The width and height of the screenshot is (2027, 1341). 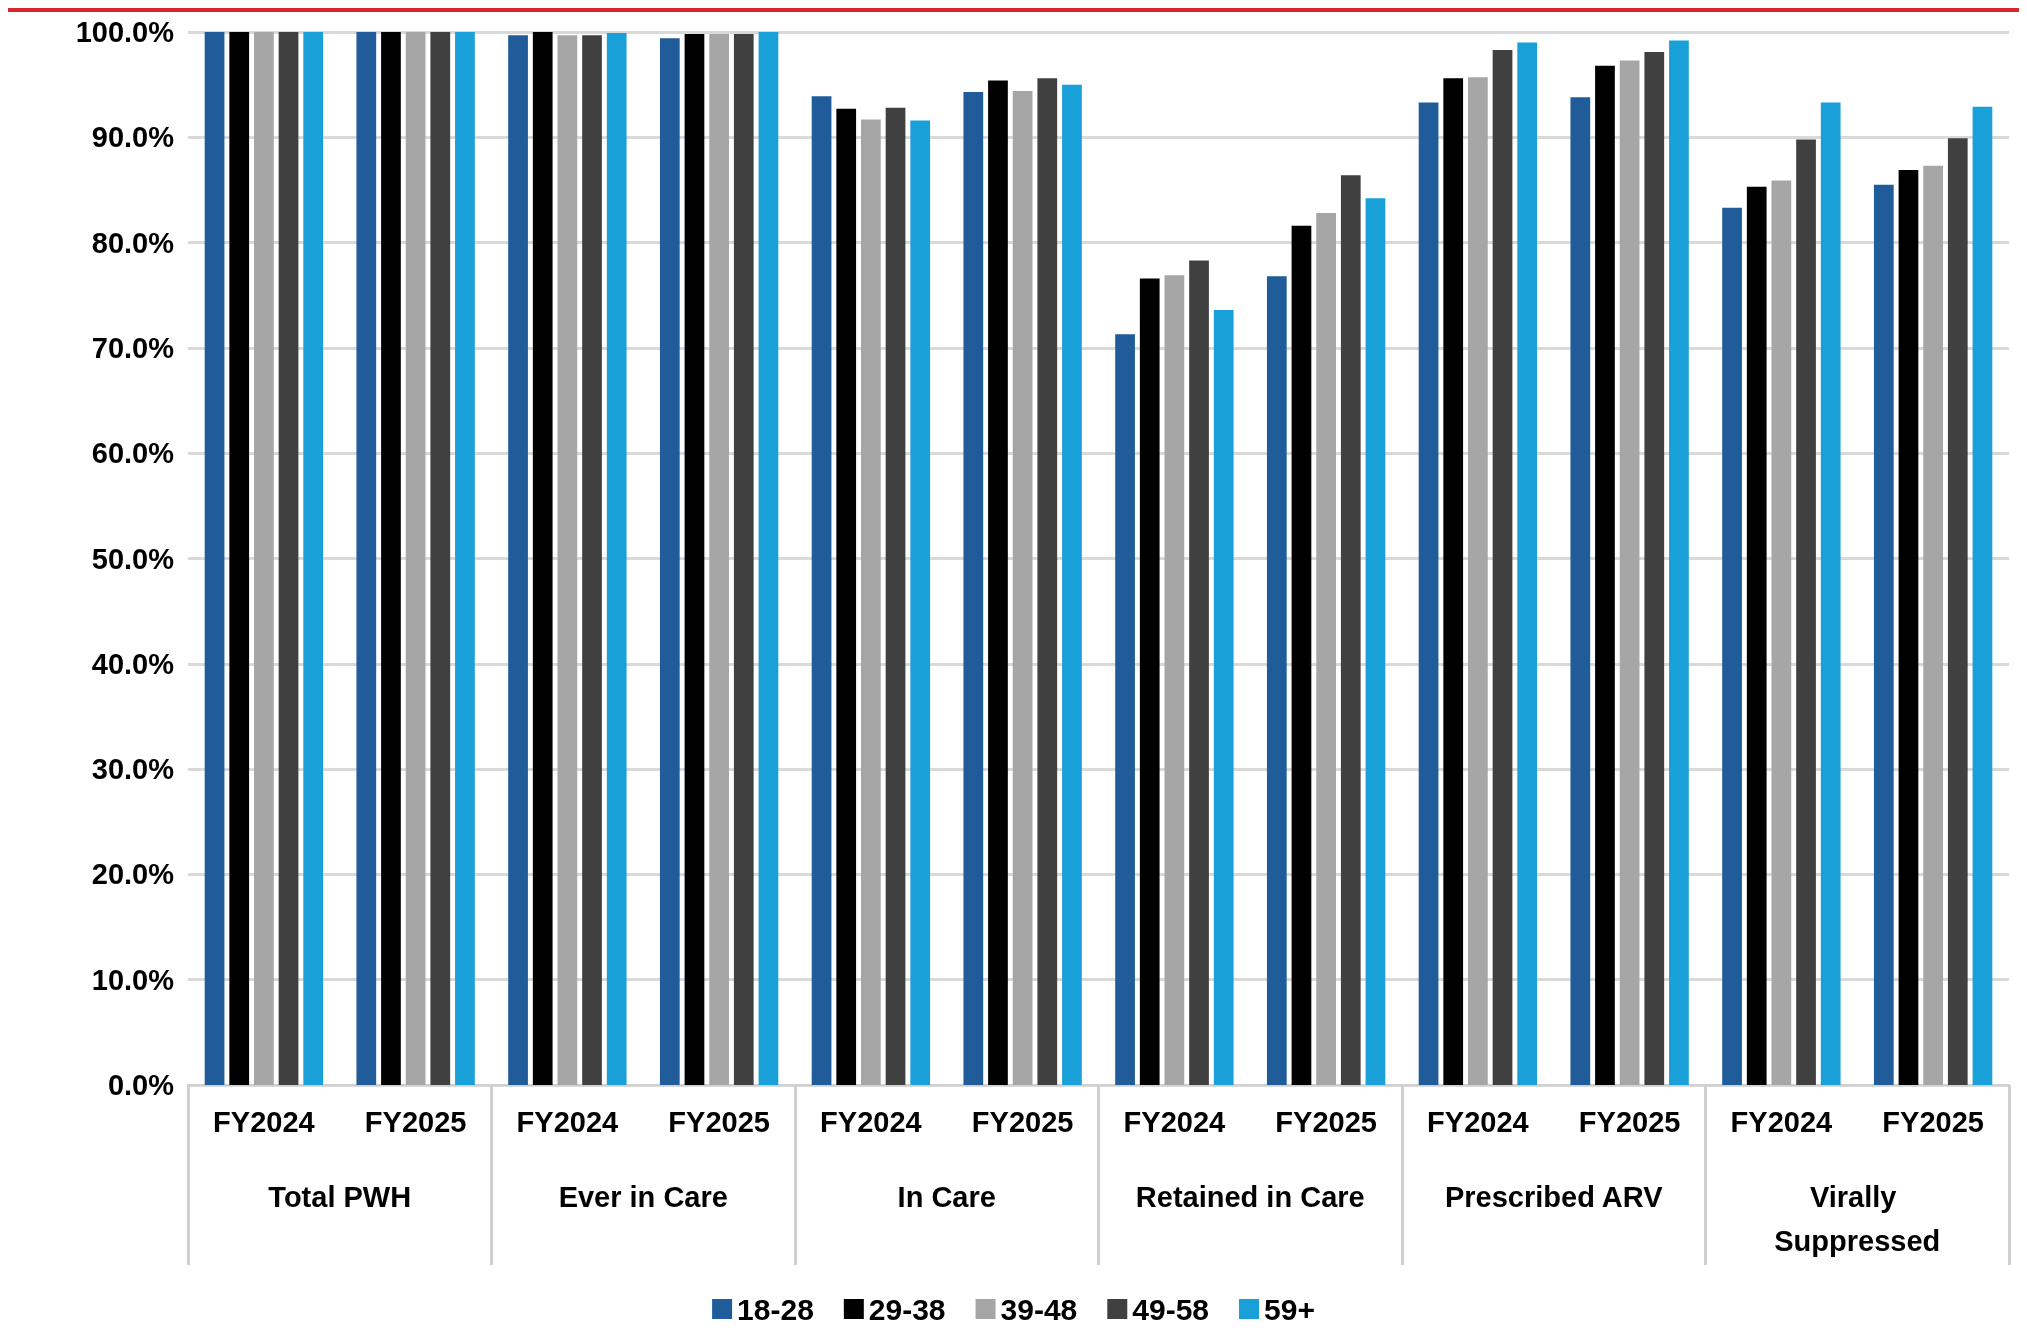 What do you see at coordinates (1289, 1309) in the screenshot?
I see `legend-label: 59+` at bounding box center [1289, 1309].